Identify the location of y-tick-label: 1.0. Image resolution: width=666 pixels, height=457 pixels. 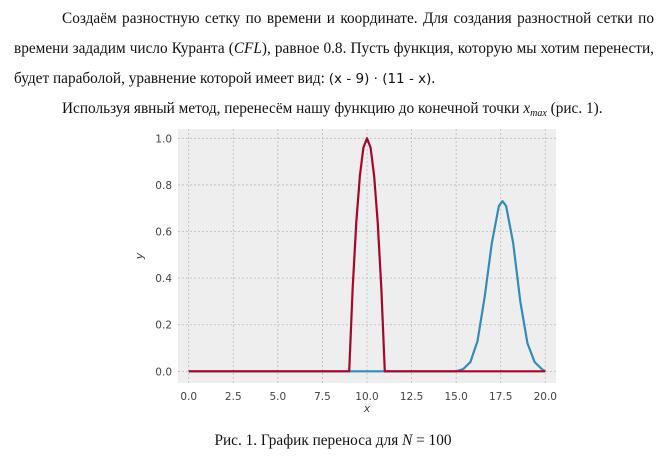
(163, 139).